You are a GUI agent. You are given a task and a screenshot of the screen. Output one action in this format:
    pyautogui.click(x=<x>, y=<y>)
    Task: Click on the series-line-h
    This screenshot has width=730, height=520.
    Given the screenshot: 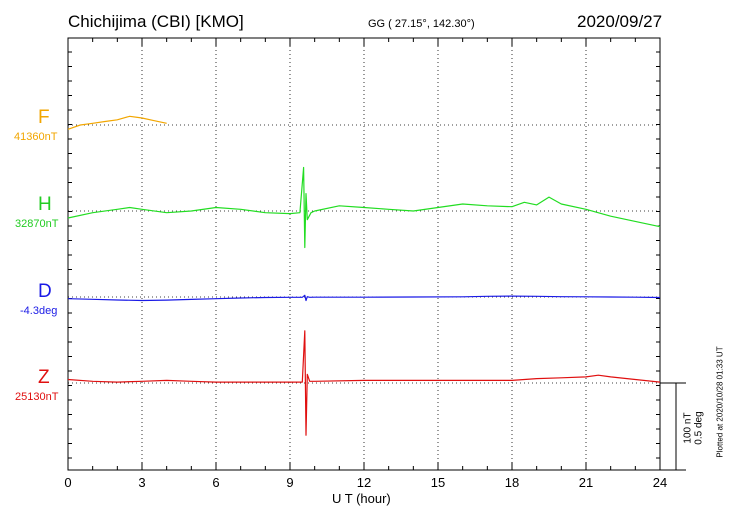 What is the action you would take?
    pyautogui.click(x=364, y=207)
    